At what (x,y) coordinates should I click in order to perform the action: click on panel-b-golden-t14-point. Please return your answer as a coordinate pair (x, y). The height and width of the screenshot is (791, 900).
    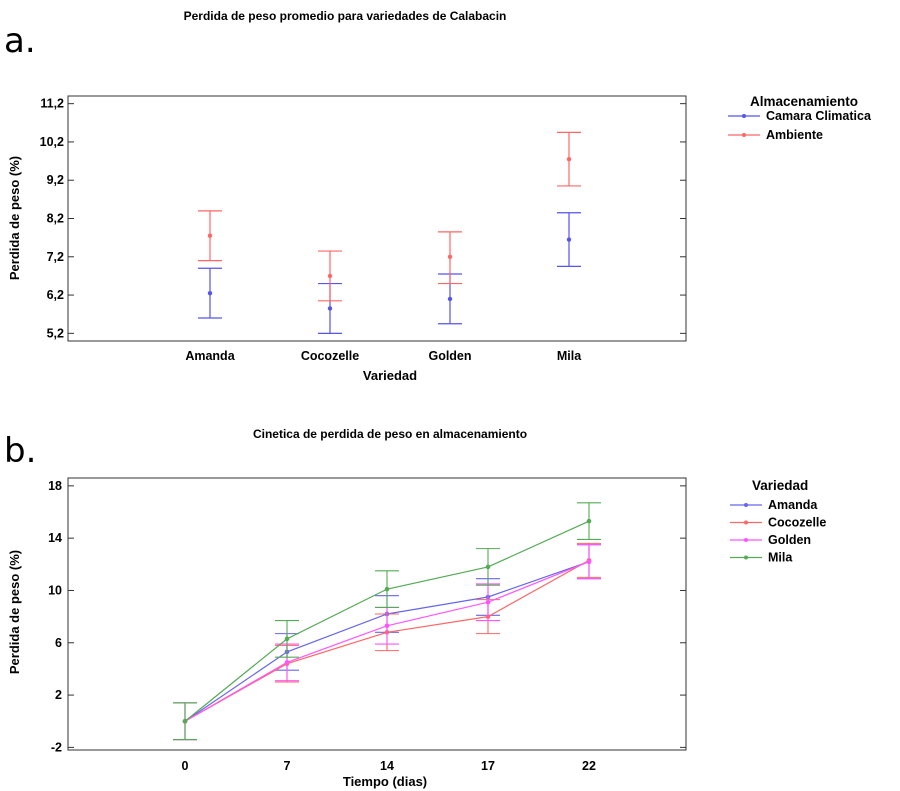
    Looking at the image, I should click on (387, 626).